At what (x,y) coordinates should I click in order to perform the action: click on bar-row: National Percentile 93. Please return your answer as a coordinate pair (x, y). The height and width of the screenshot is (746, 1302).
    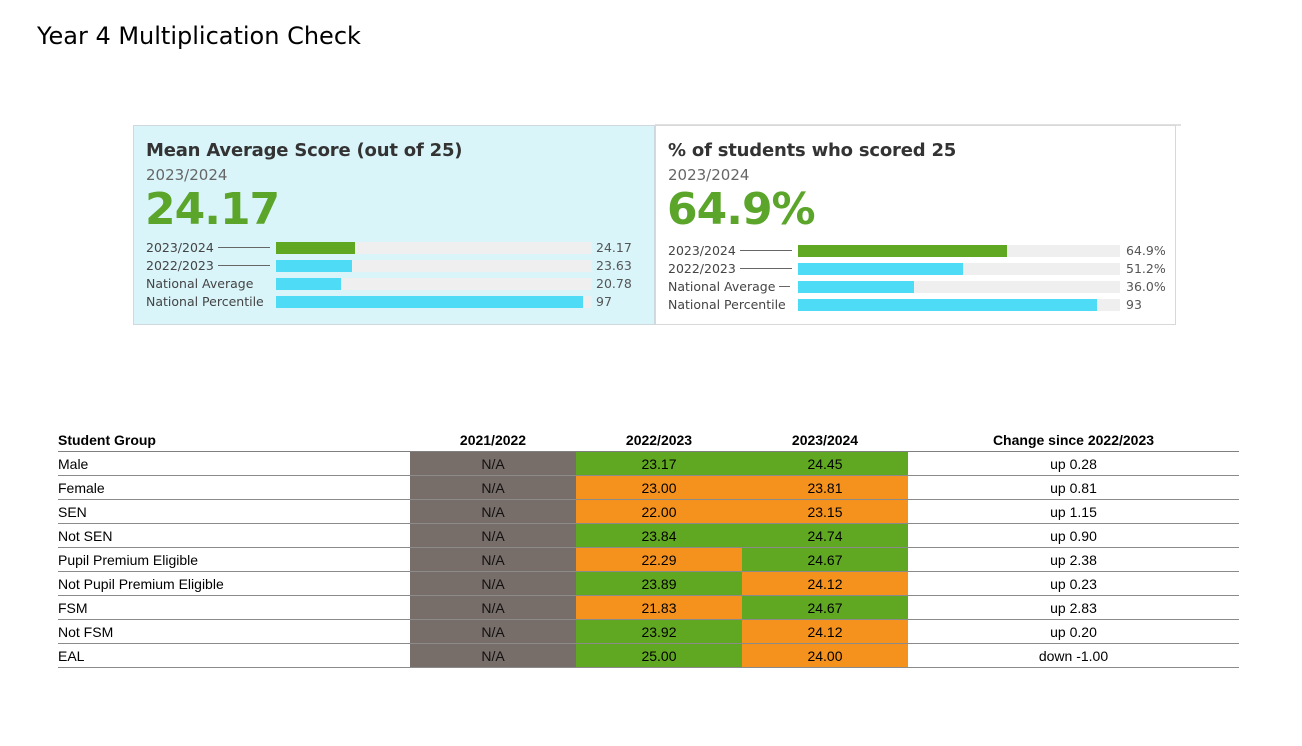
    Looking at the image, I should click on (918, 305).